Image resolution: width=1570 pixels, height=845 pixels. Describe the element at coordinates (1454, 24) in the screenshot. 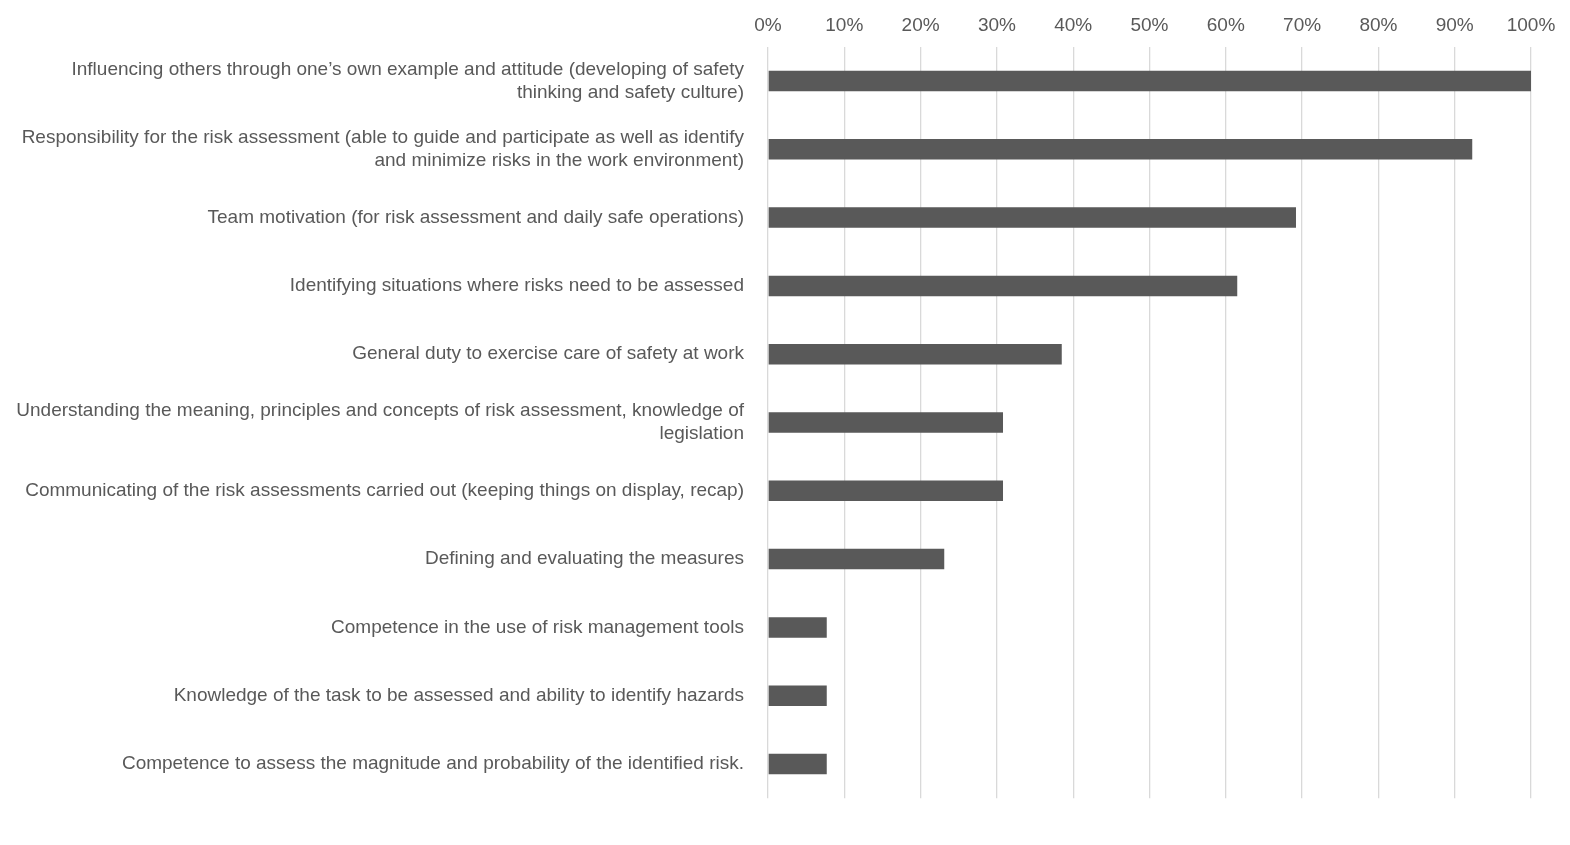

I see `x-tick-label: 90%` at that location.